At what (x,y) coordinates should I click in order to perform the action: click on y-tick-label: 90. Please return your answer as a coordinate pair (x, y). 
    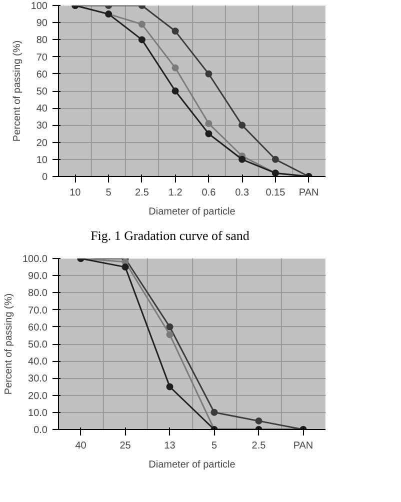
    Looking at the image, I should click on (42, 24).